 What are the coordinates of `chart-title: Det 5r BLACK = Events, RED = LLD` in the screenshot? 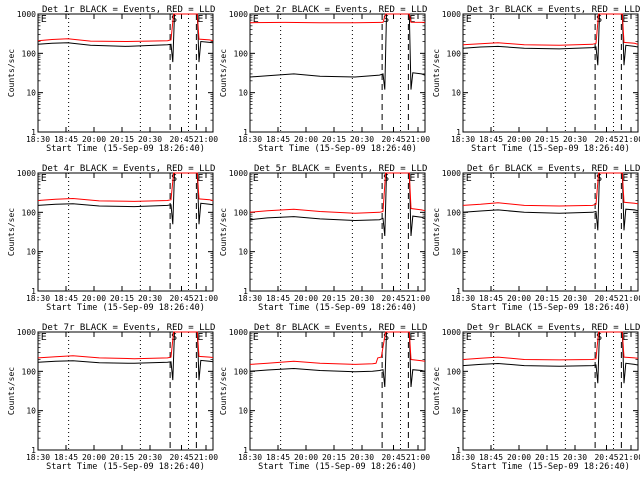 It's located at (340, 169).